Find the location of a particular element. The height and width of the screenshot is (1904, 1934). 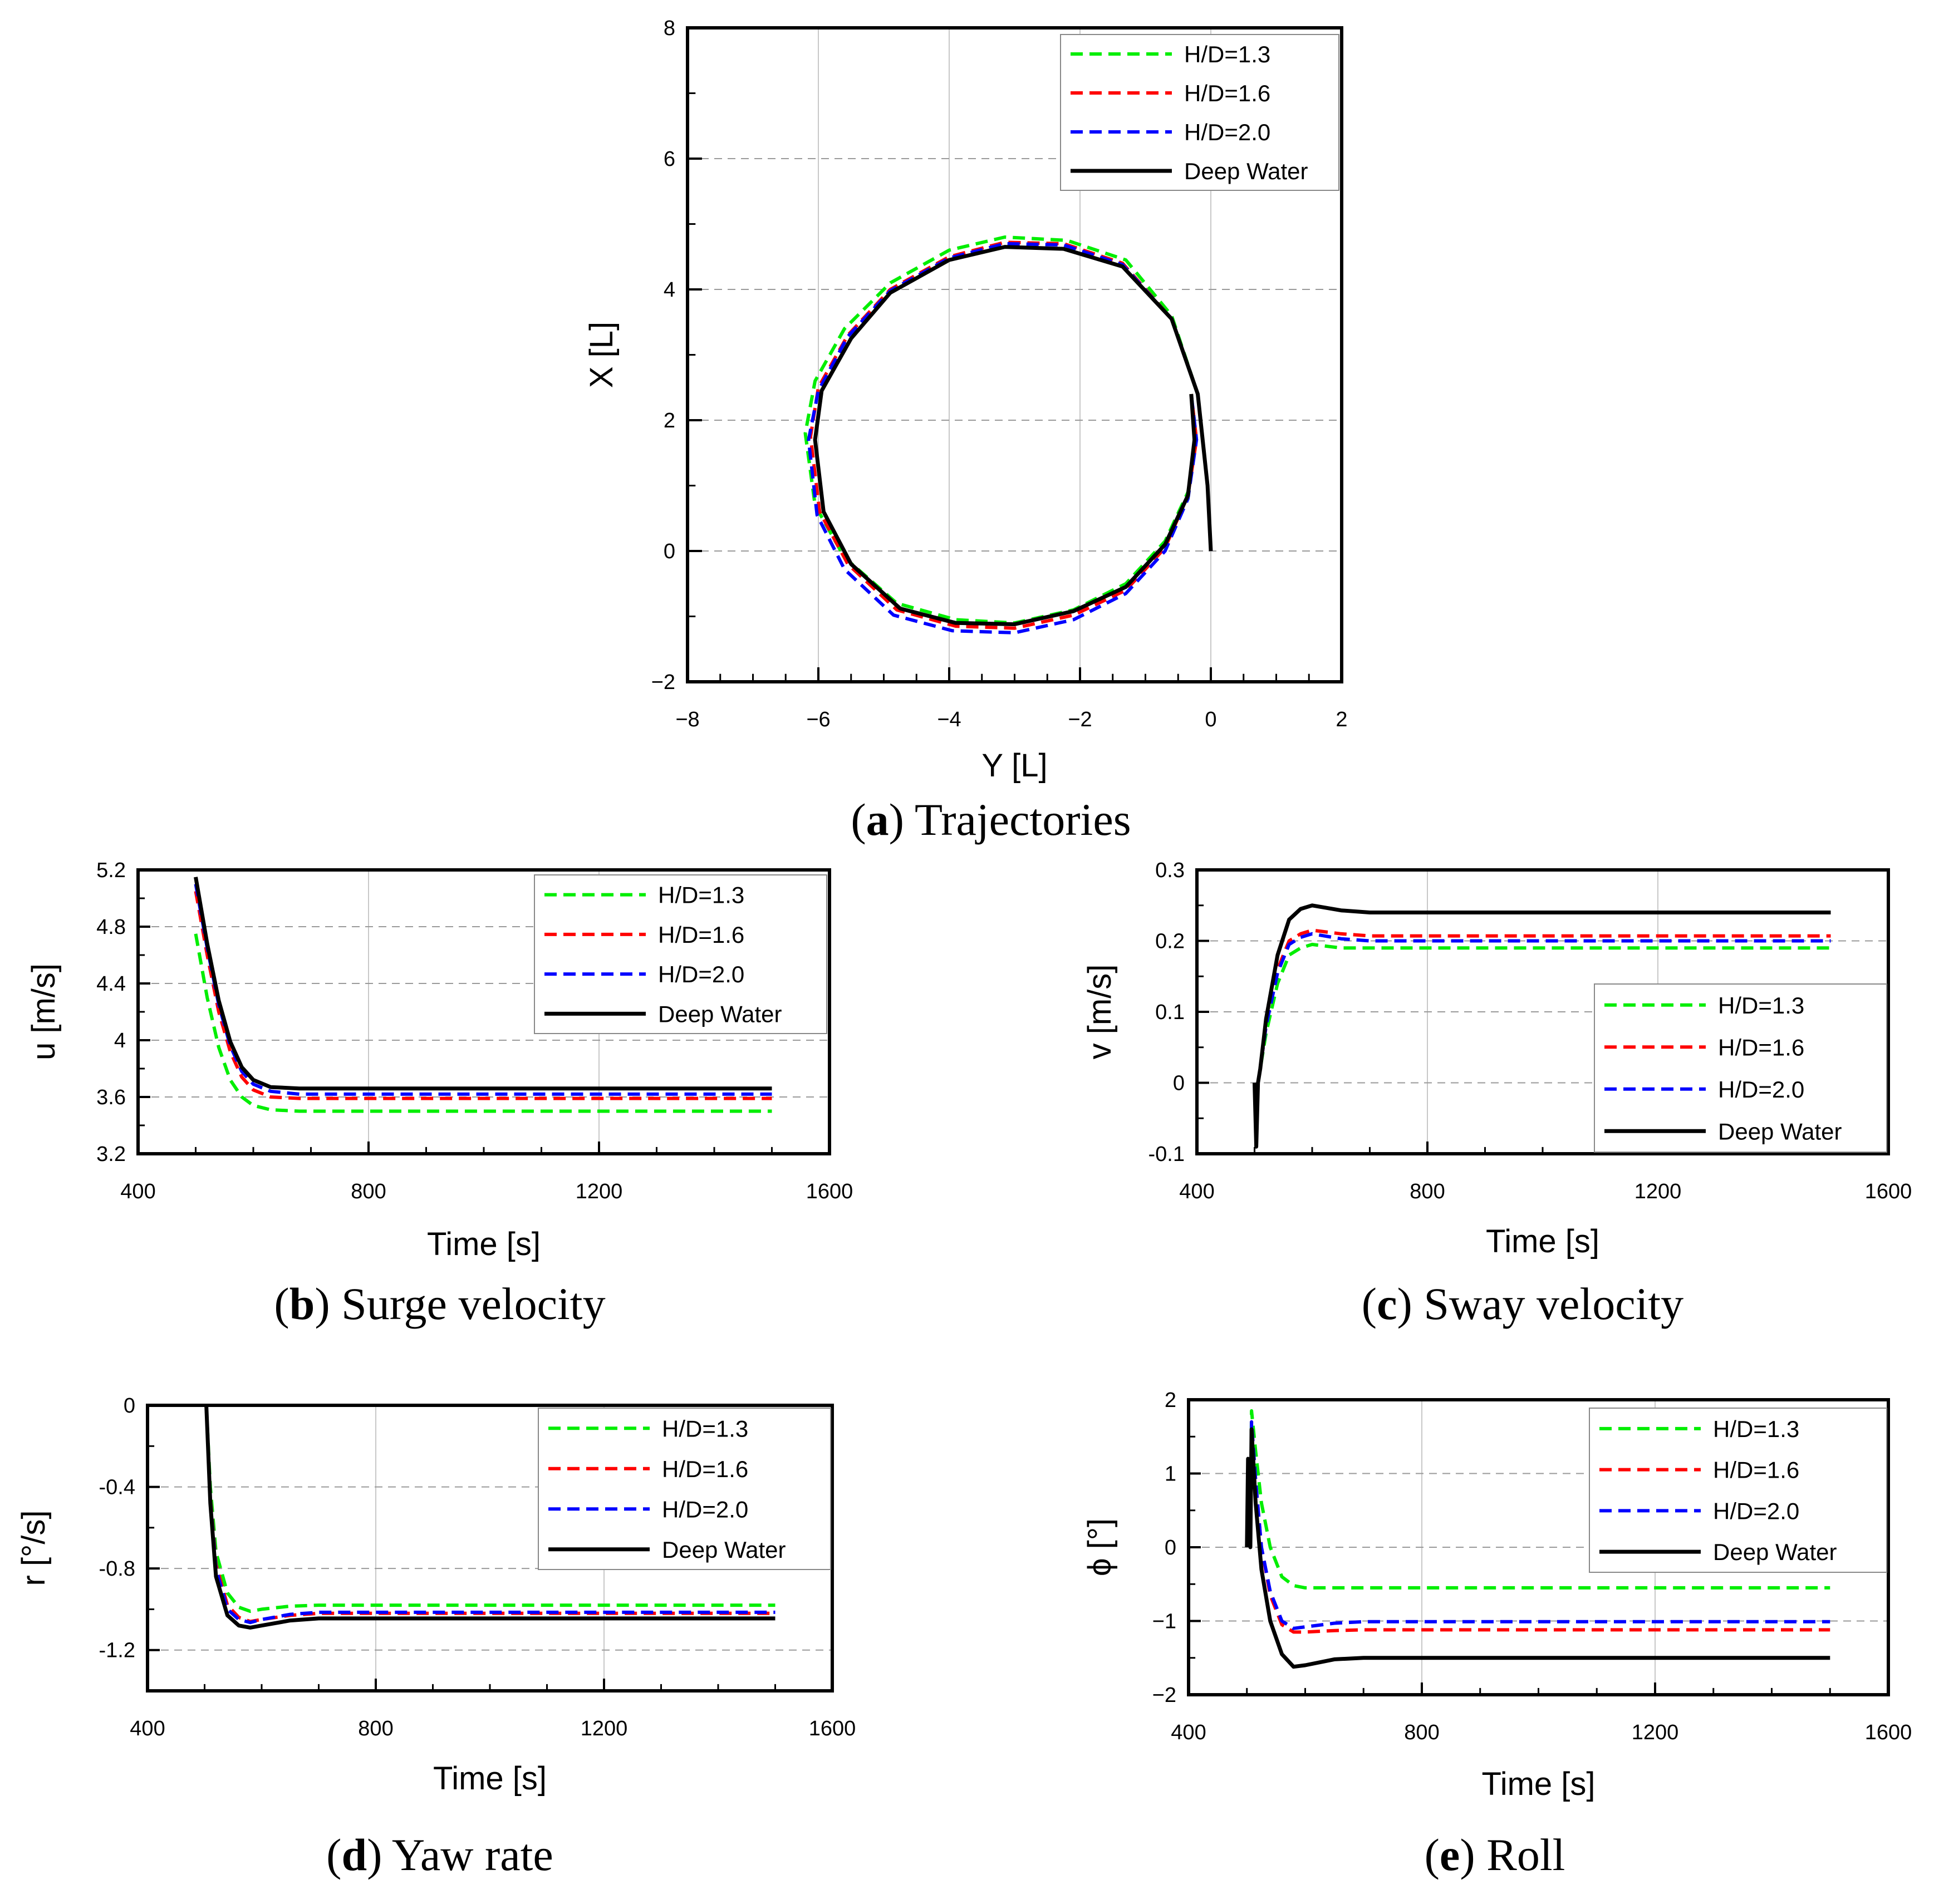

panel-caption: (d) Yaw rate is located at coordinates (439, 1854).